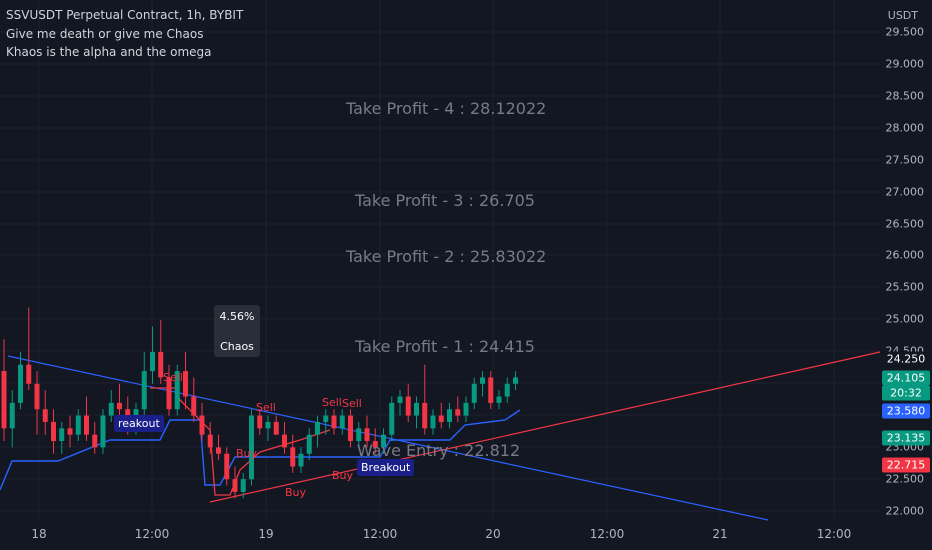 The image size is (932, 550). I want to click on time-tick-label: 21, so click(720, 534).